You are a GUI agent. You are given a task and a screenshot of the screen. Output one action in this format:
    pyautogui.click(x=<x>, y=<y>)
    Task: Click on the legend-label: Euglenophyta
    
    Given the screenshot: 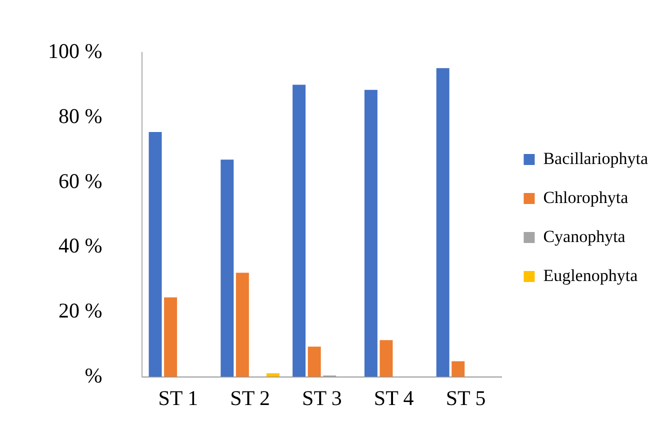 What is the action you would take?
    pyautogui.click(x=590, y=275)
    